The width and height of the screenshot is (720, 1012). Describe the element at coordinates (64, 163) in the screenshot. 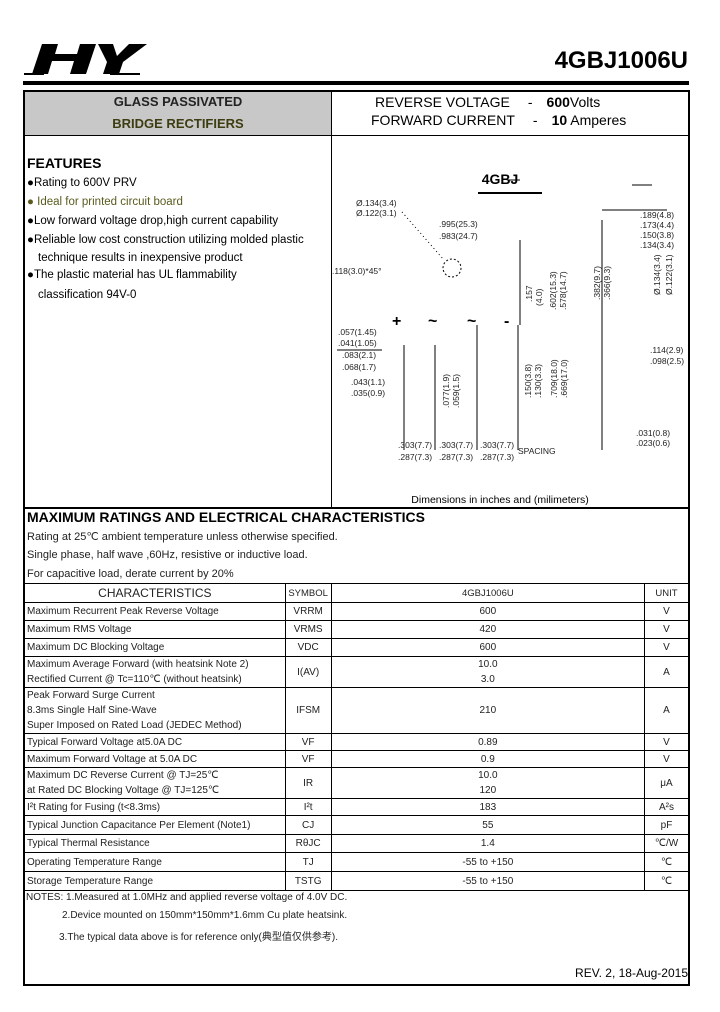

I see `features-title: FEATURES` at that location.